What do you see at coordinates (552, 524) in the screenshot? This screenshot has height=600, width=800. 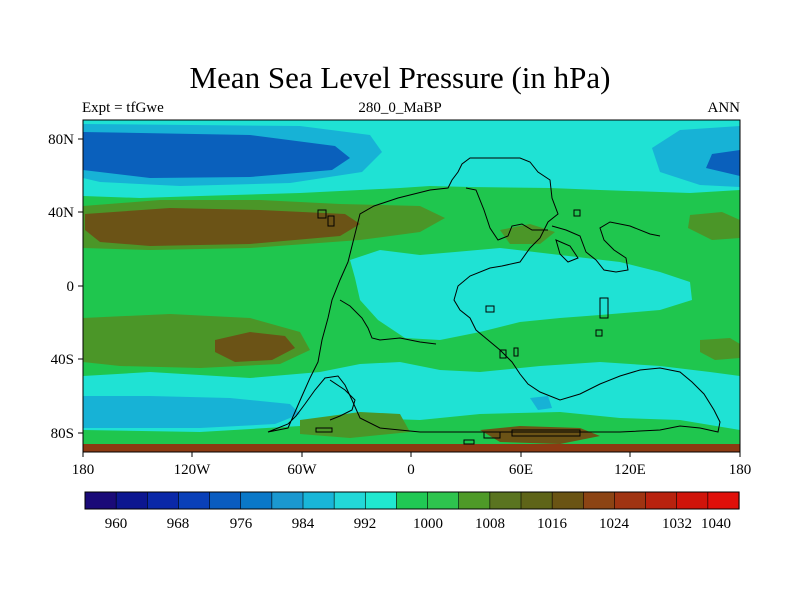 I see `colorbar-label: 1016` at bounding box center [552, 524].